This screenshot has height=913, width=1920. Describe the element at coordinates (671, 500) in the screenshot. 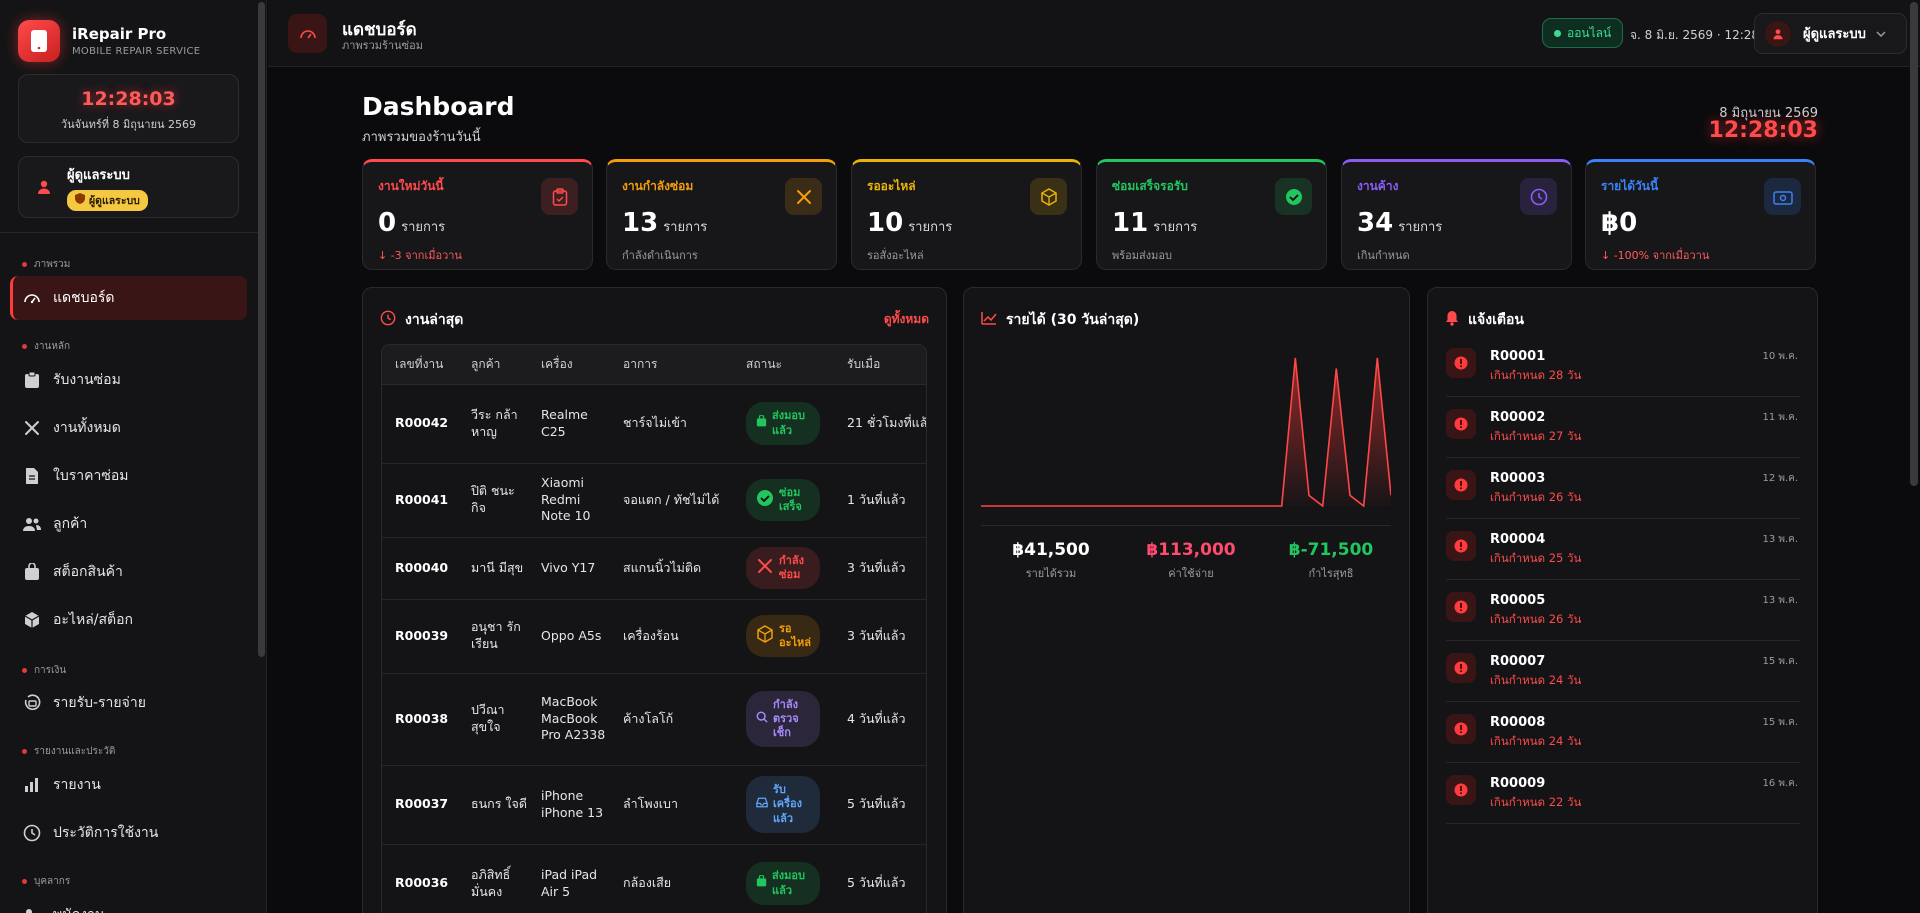

I see `issue-text: จอแตก / ทัชไม่ได้` at that location.